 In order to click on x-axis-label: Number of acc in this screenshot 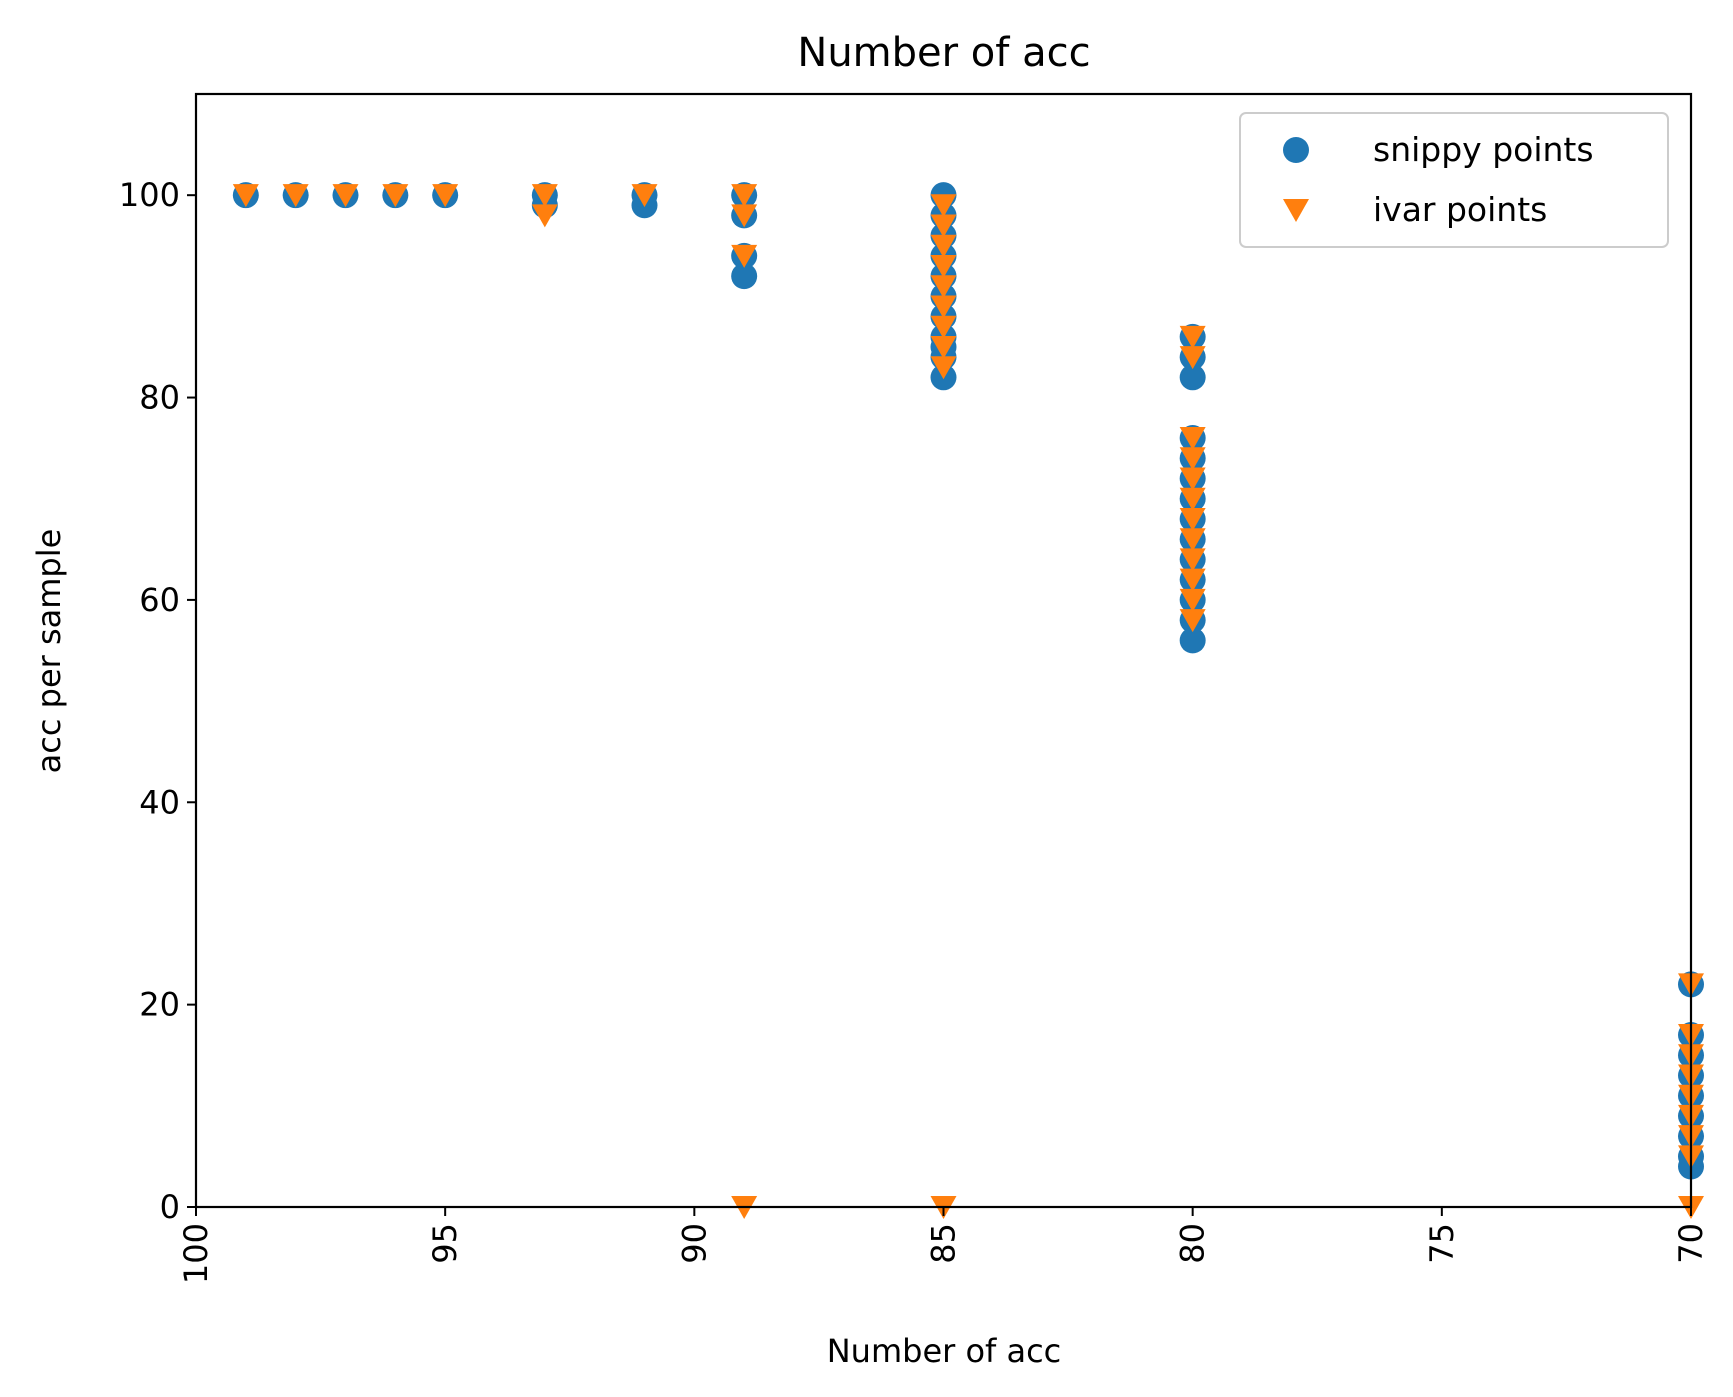, I will do `click(944, 1351)`.